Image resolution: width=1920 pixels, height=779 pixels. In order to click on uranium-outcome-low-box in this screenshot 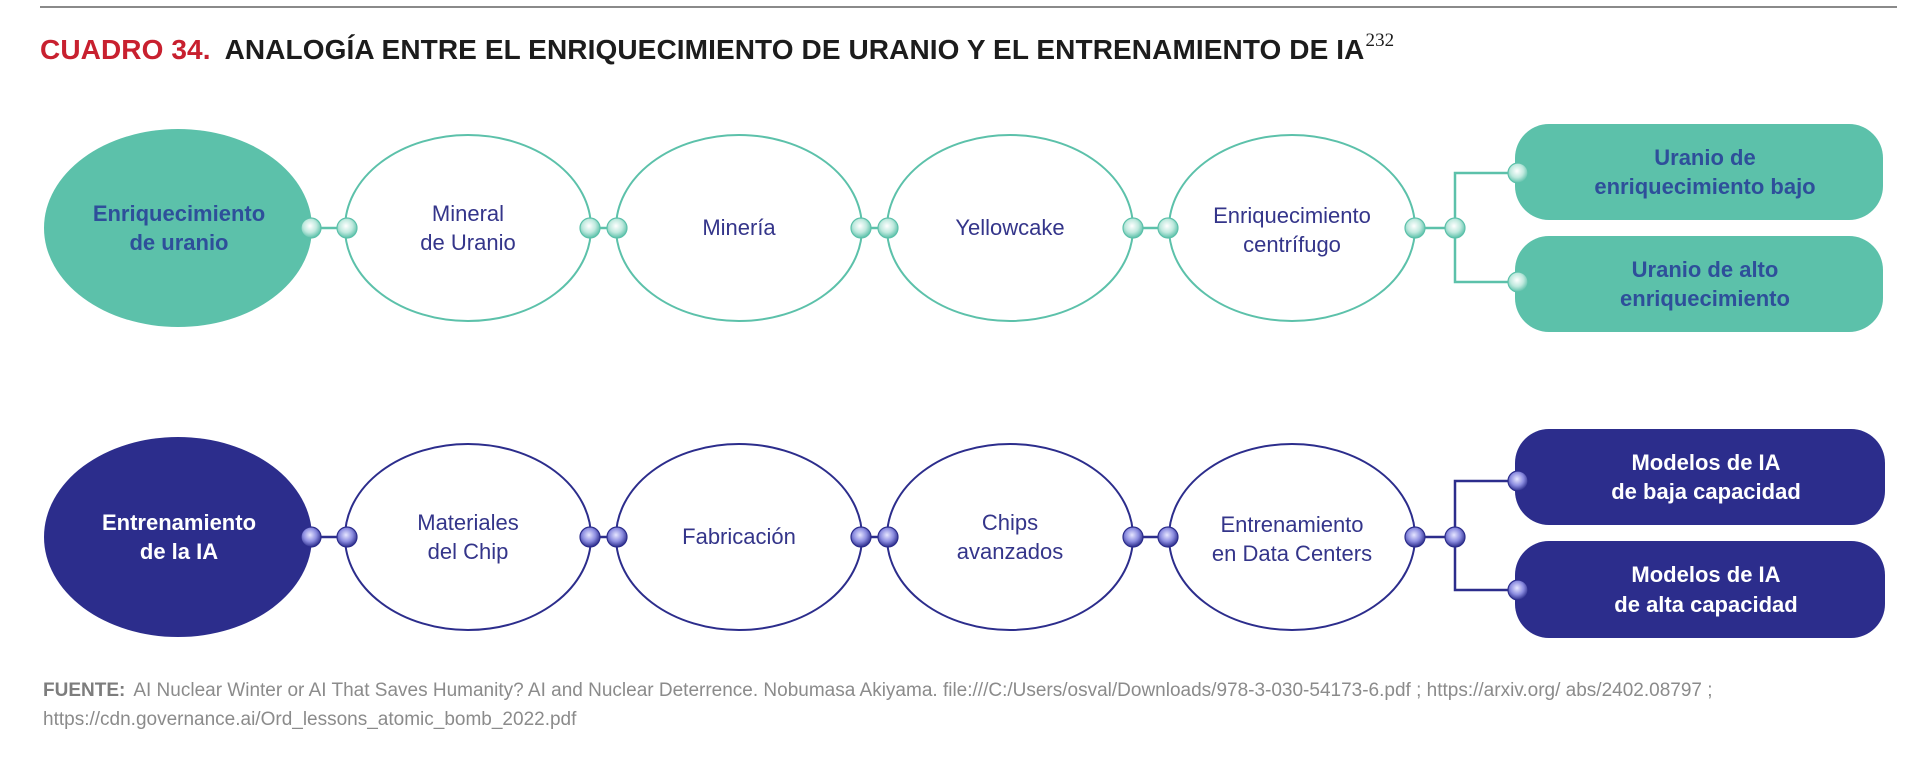, I will do `click(1699, 172)`.